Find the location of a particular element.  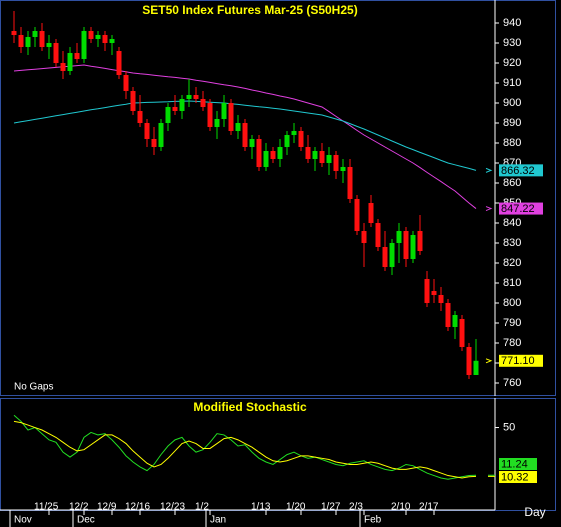

y-tick-label: 780 is located at coordinates (512, 343).